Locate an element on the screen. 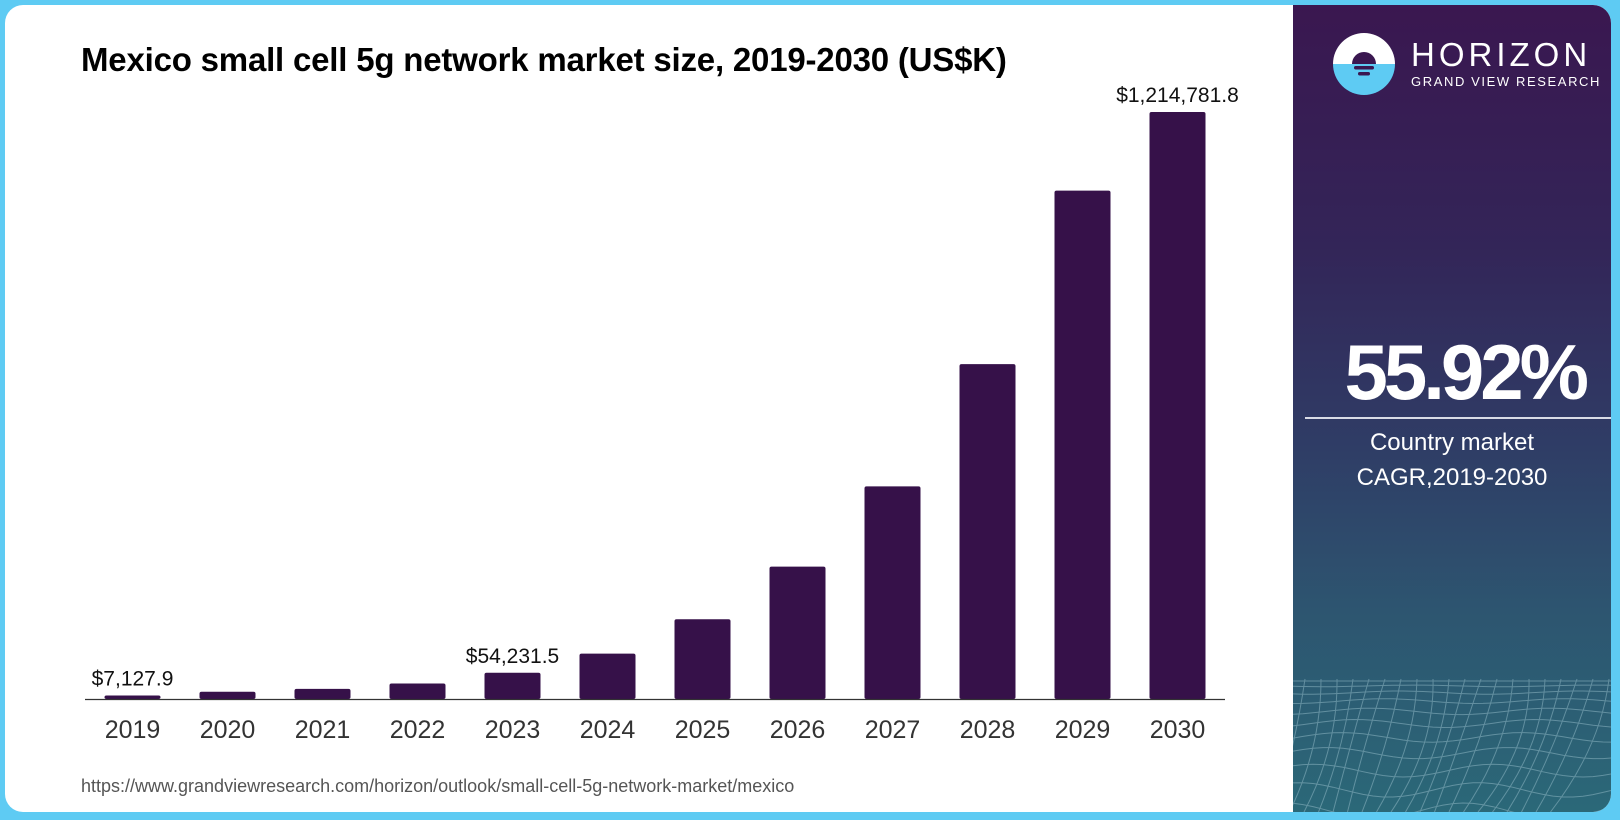 This screenshot has width=1620, height=820. mesh-lines is located at coordinates (1452, 745).